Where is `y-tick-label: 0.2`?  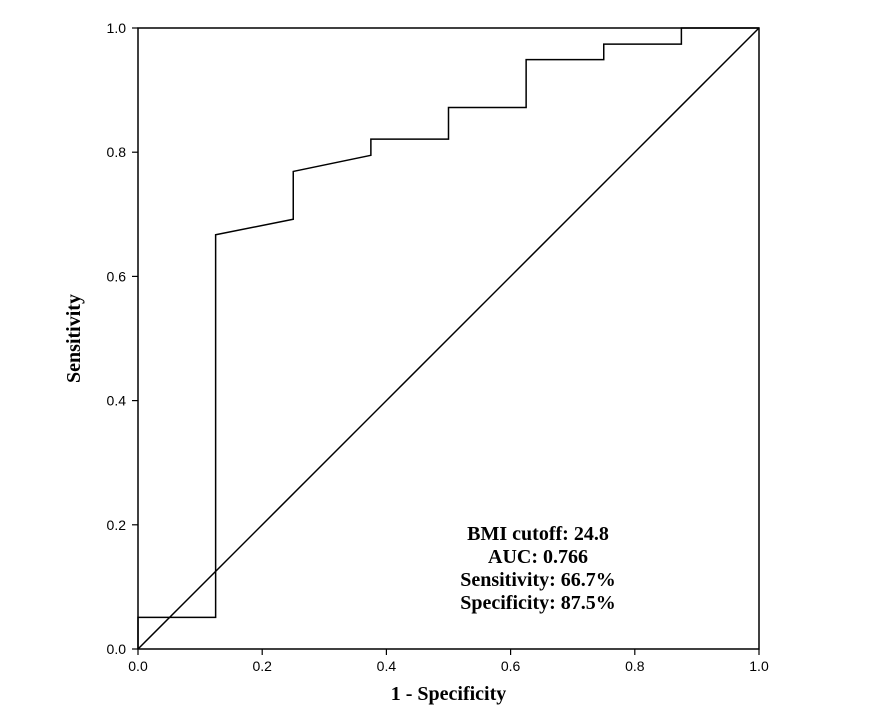 y-tick-label: 0.2 is located at coordinates (117, 525).